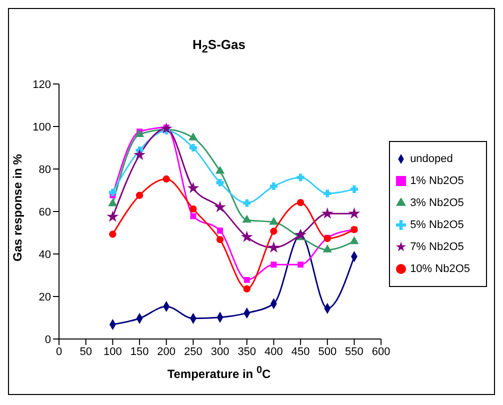 This screenshot has height=405, width=503. I want to click on x-tick-label: 100, so click(112, 352).